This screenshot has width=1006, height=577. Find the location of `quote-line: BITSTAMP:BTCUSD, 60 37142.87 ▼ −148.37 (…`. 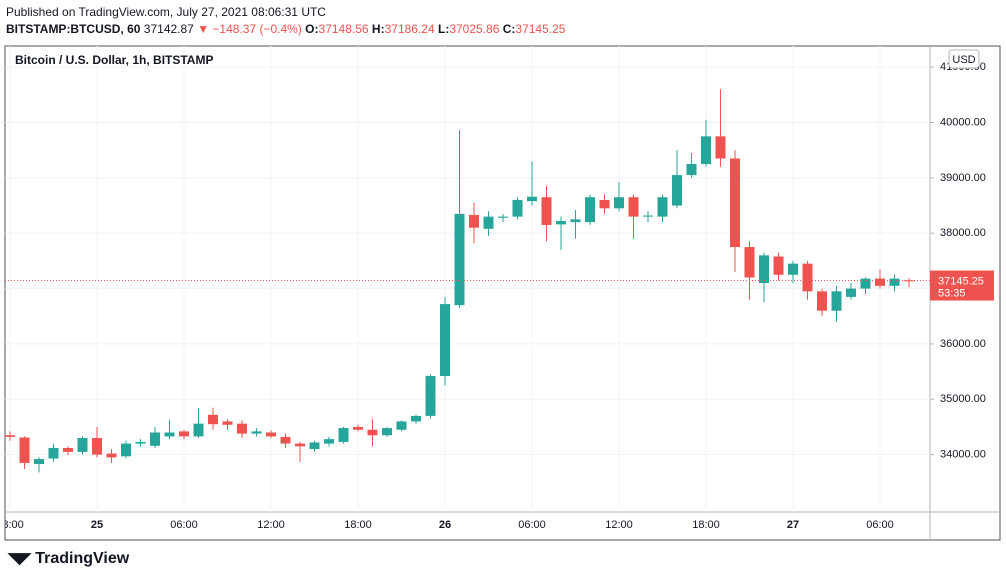

quote-line: BITSTAMP:BTCUSD, 60 37142.87 ▼ −148.37 (… is located at coordinates (285, 29).